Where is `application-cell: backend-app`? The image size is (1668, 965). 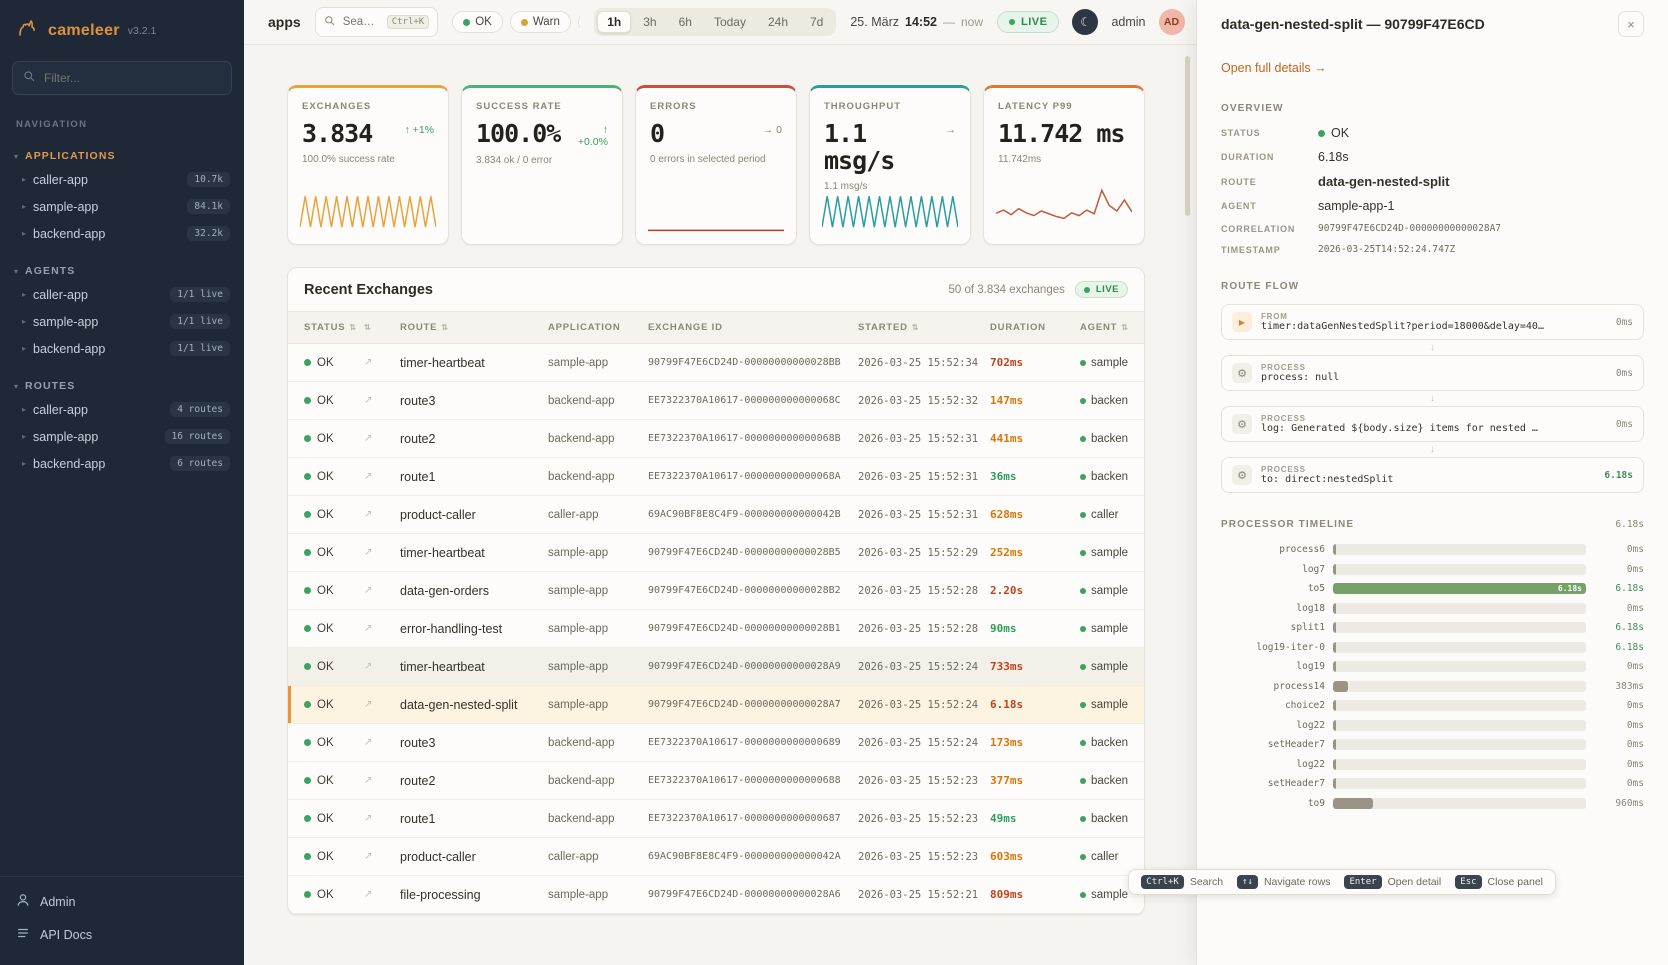
application-cell: backend-app is located at coordinates (581, 742).